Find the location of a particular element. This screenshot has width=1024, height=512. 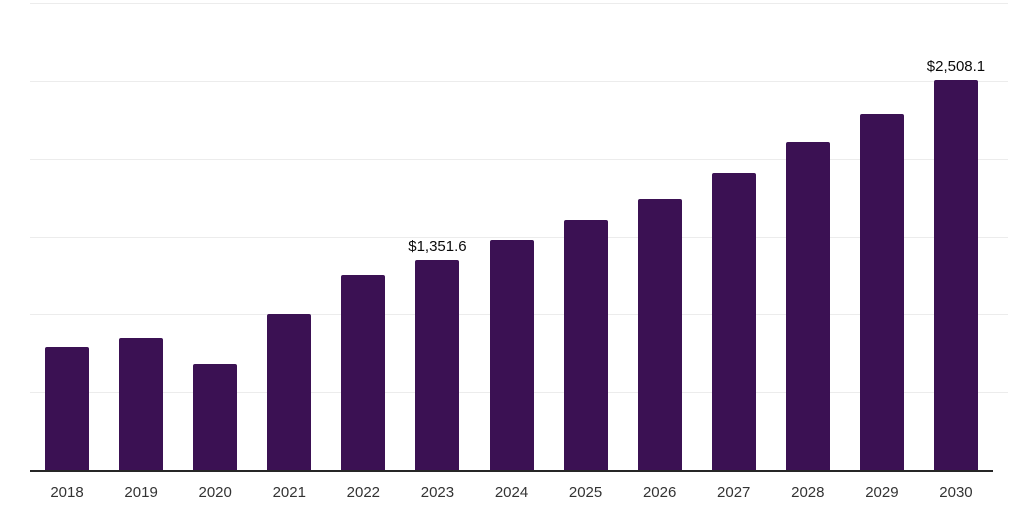

bar-2018 is located at coordinates (67, 408).